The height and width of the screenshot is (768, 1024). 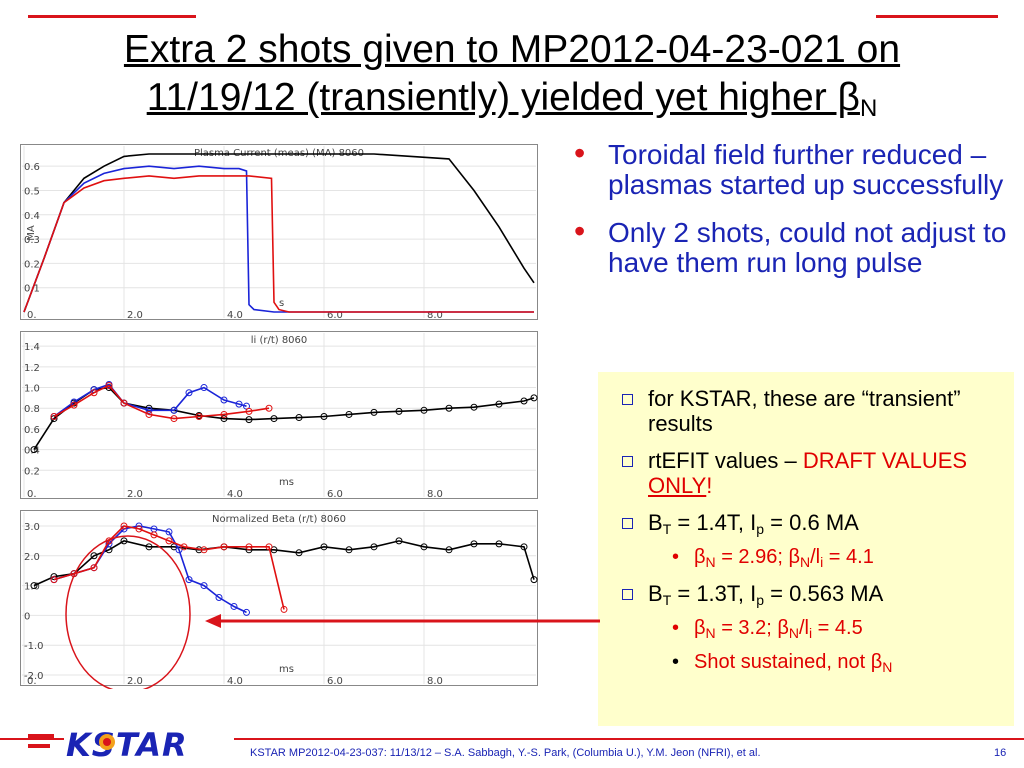 I want to click on box-item: rtEFIT values – DRAFT VALUES ONLY!, so click(x=806, y=473).